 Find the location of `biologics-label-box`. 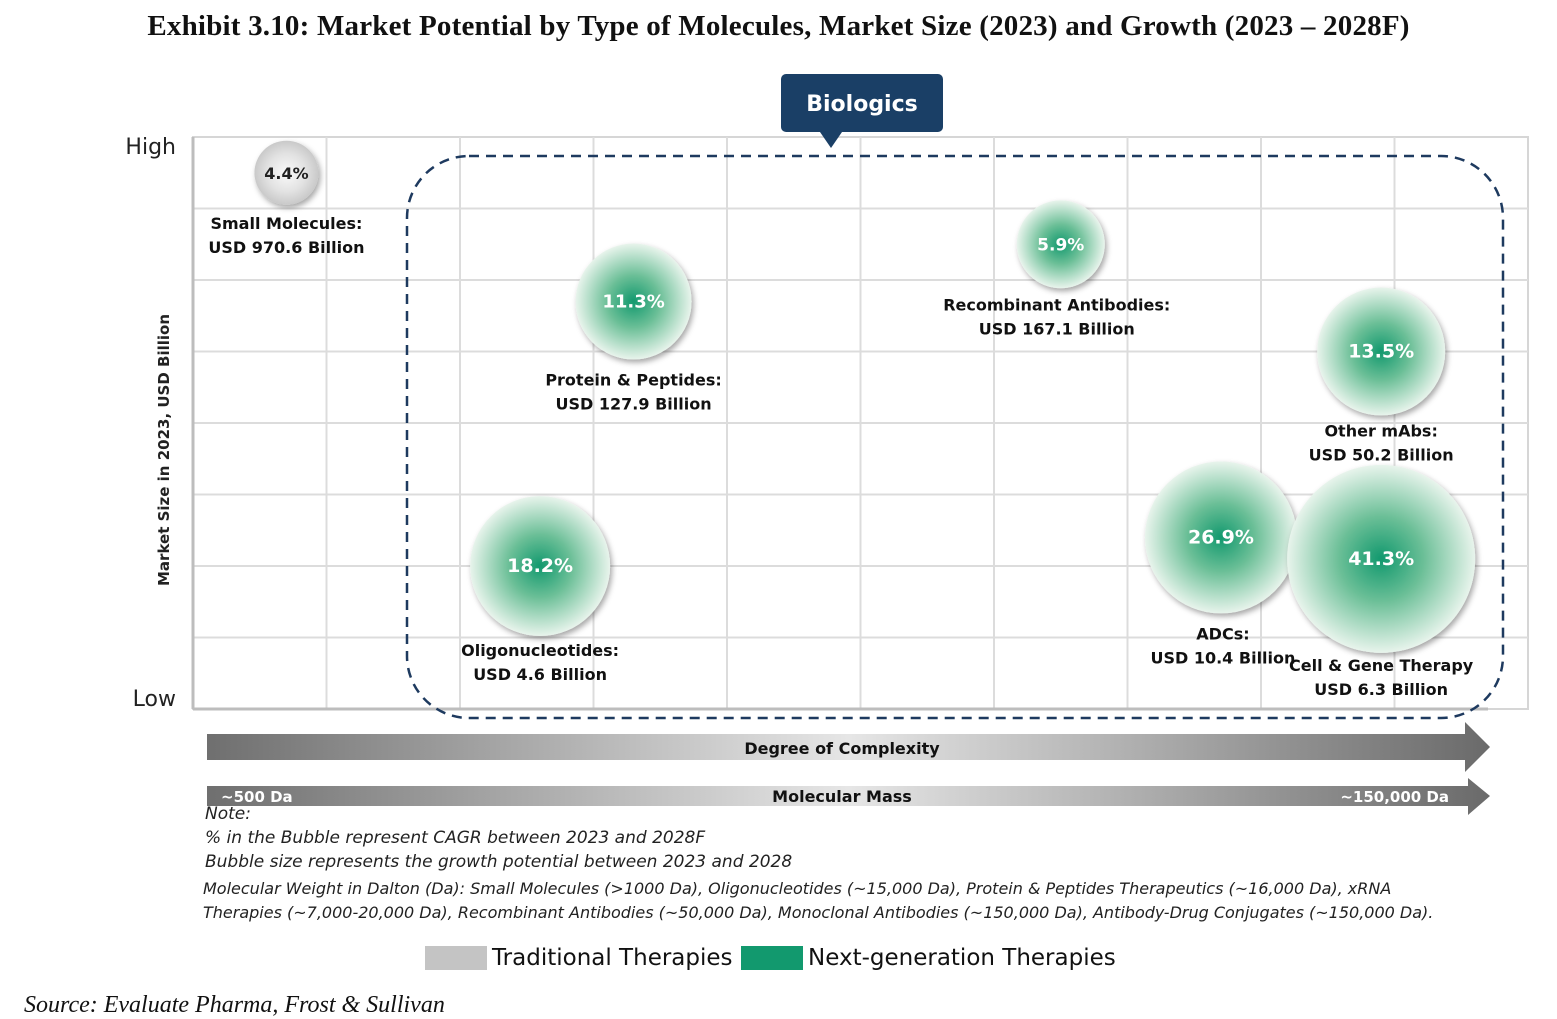

biologics-label-box is located at coordinates (862, 103).